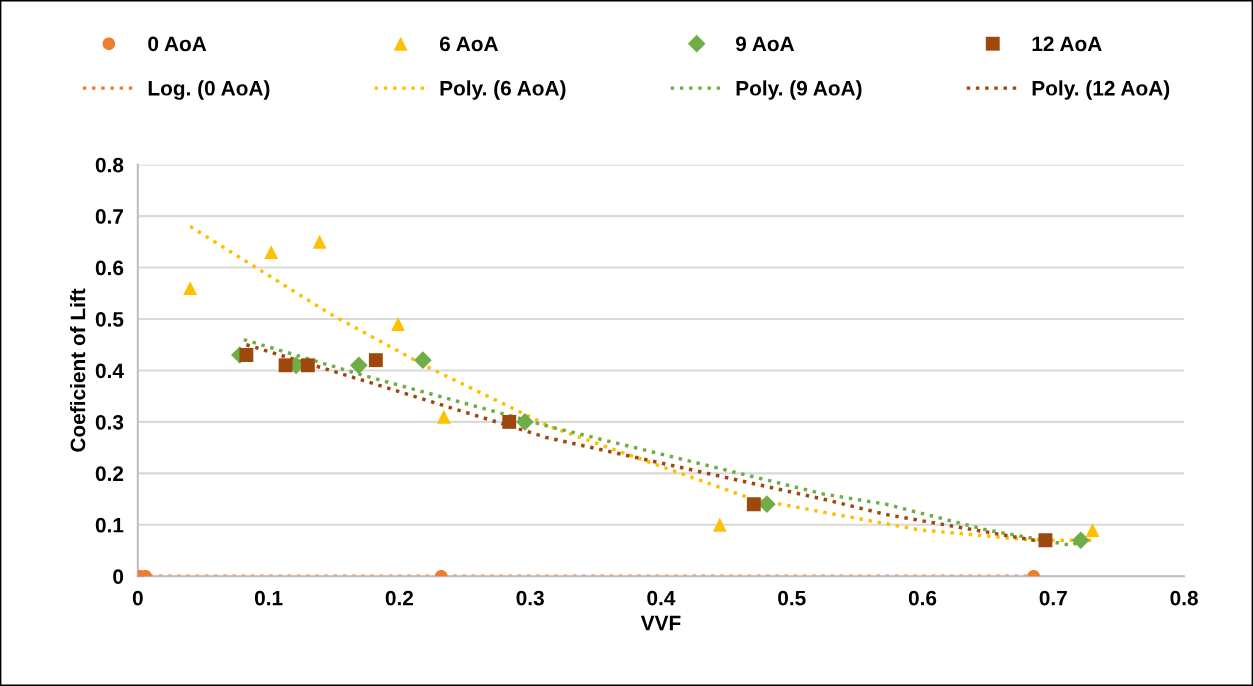 This screenshot has height=686, width=1253. What do you see at coordinates (109, 268) in the screenshot?
I see `y-tick-label: 0.6` at bounding box center [109, 268].